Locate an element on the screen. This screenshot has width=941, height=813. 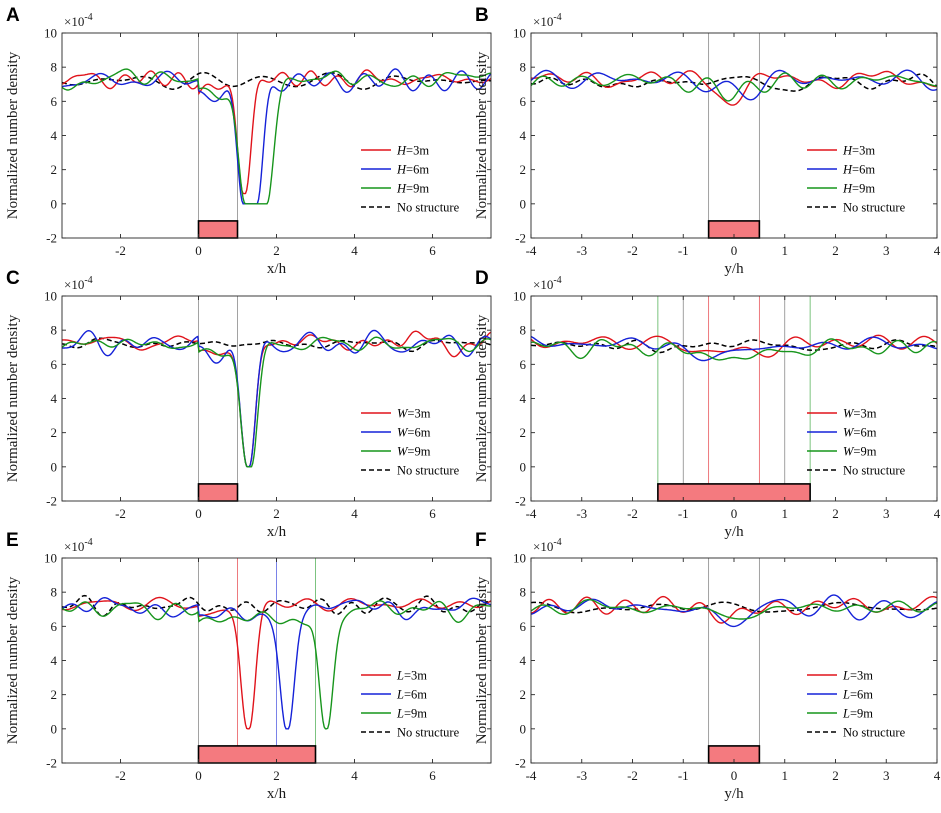
legend-entry: L=6m is located at coordinates (857, 695).